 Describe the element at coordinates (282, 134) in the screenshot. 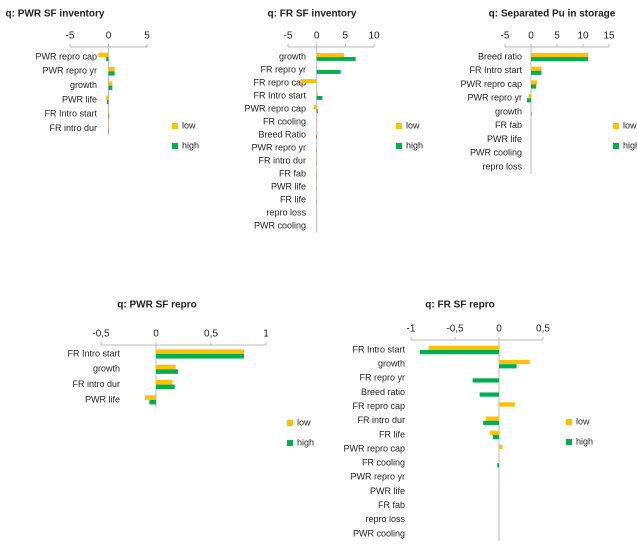

I see `category-label: Breed Ratio` at that location.